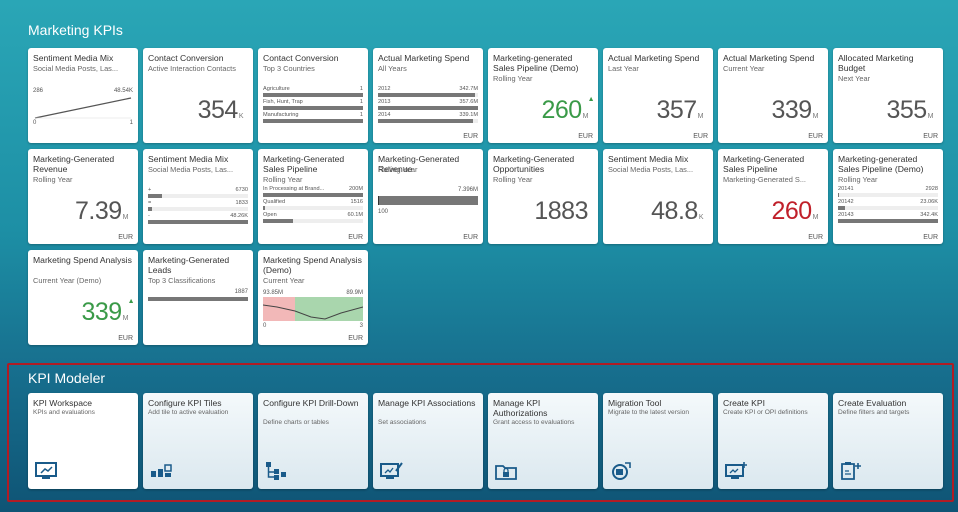 The width and height of the screenshot is (958, 512). Describe the element at coordinates (621, 471) in the screenshot. I see `migrate-icon` at that location.